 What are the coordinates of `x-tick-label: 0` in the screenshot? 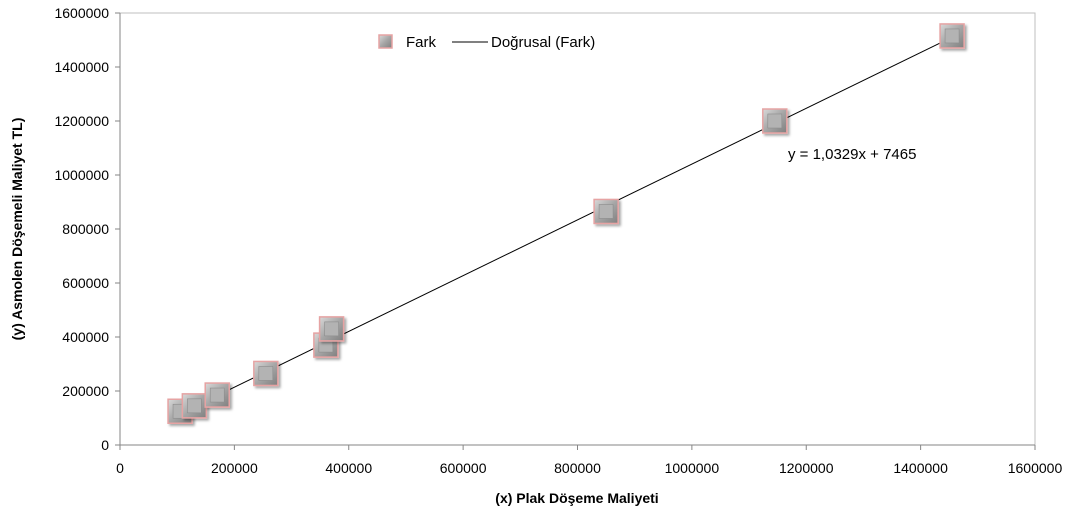 It's located at (120, 468).